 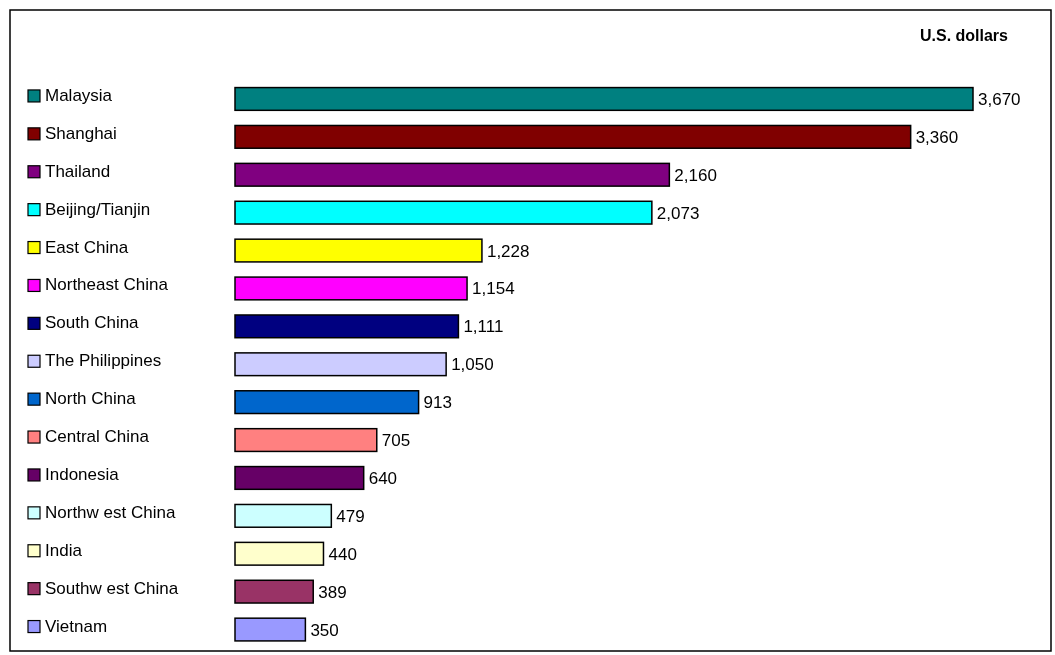 I want to click on data-label: 2,073, so click(x=678, y=213).